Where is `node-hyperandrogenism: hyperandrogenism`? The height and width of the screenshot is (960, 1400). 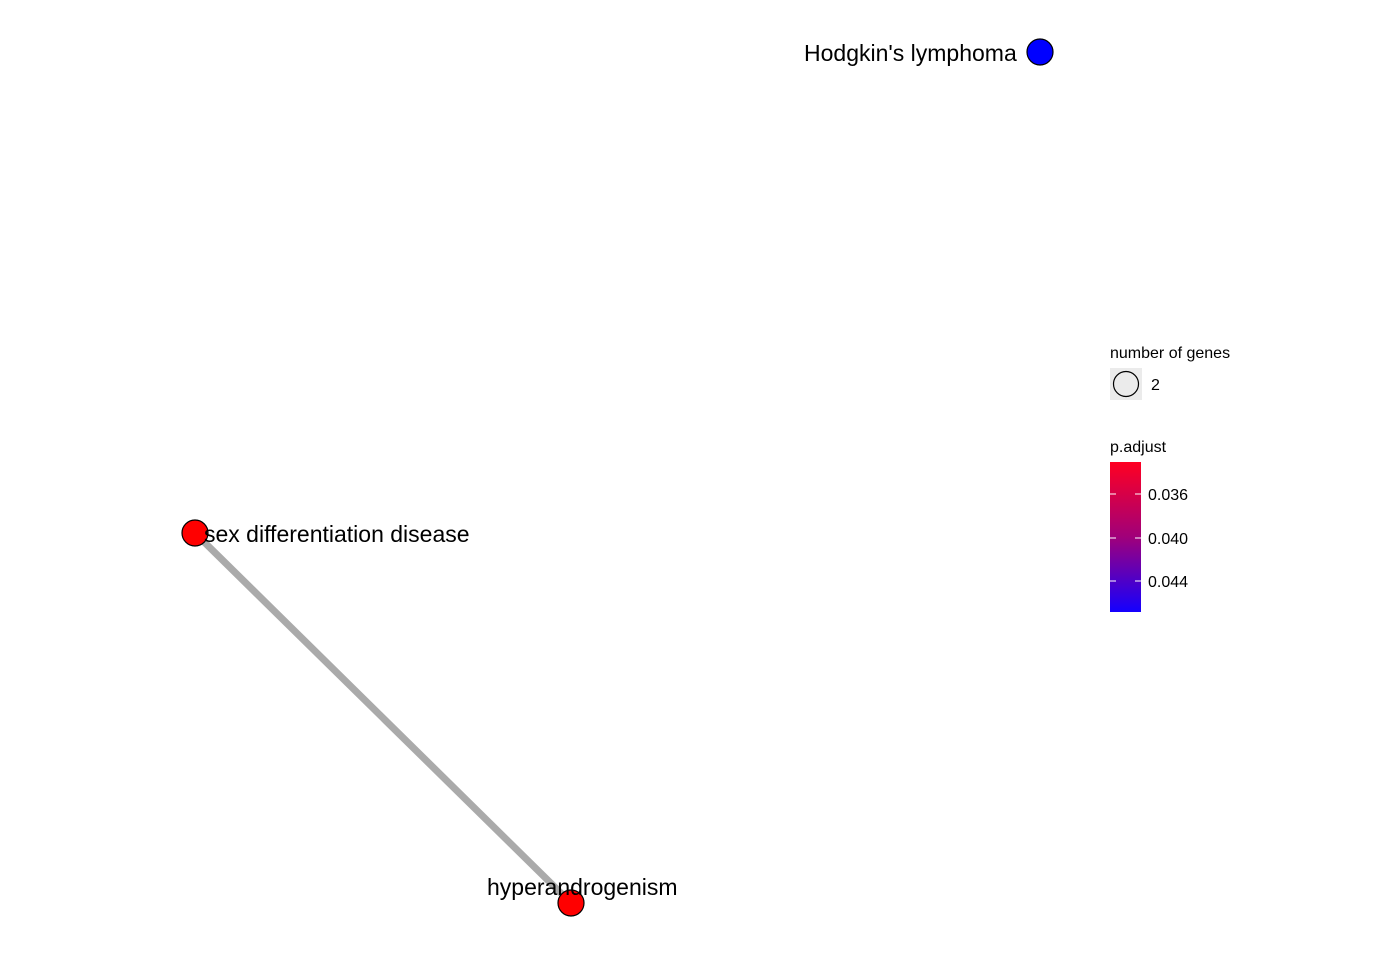 node-hyperandrogenism: hyperandrogenism is located at coordinates (582, 895).